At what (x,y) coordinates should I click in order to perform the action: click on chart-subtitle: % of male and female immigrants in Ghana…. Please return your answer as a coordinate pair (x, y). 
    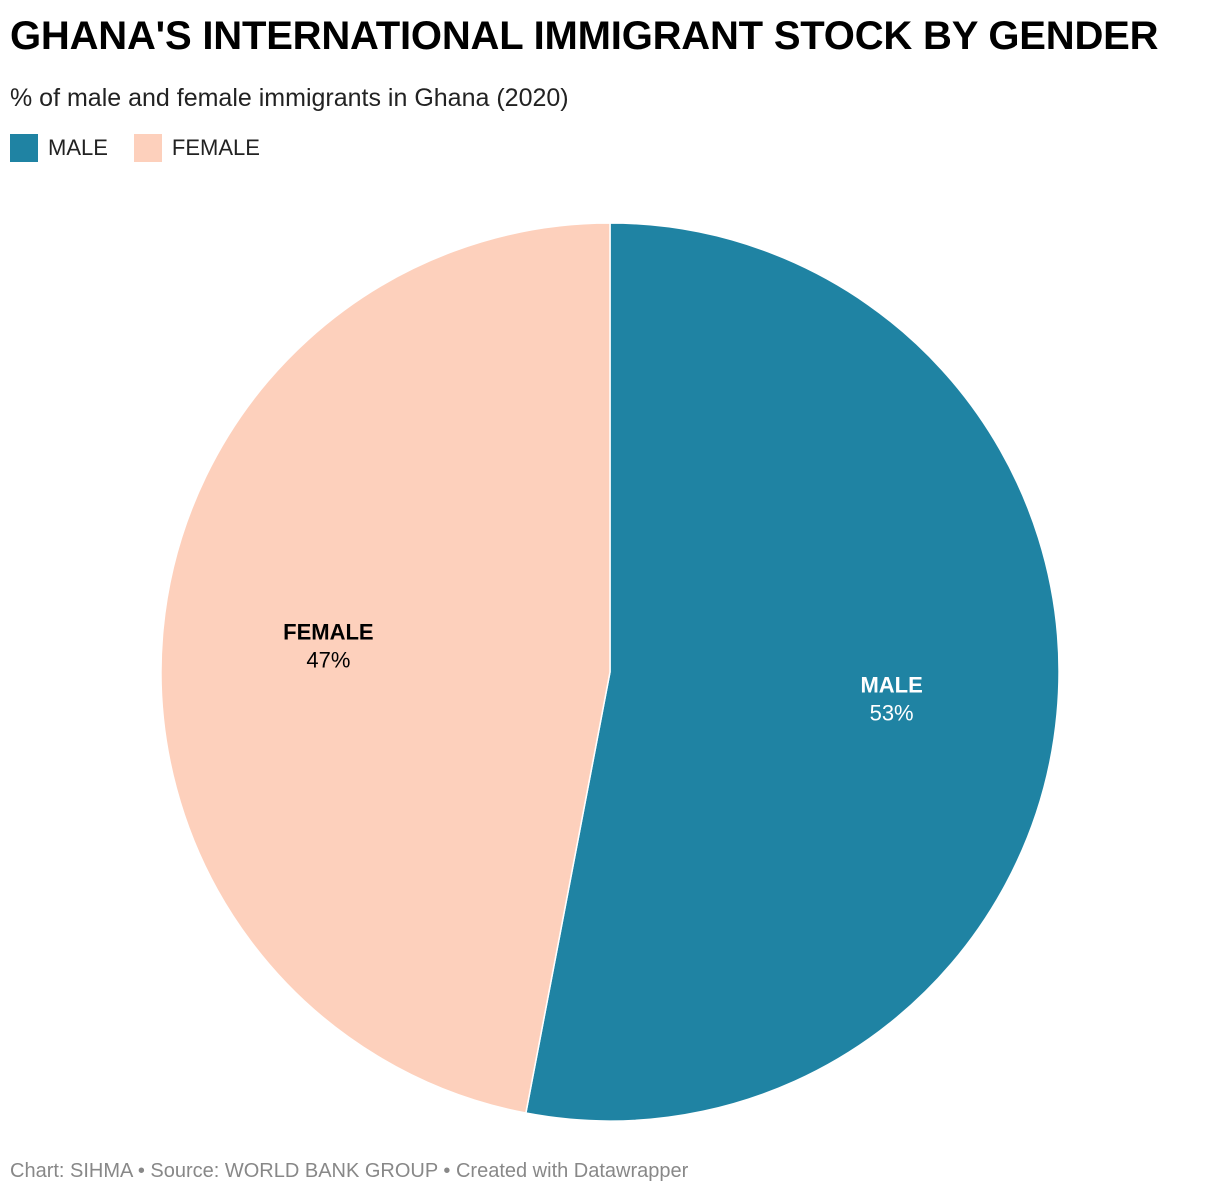
    Looking at the image, I should click on (289, 98).